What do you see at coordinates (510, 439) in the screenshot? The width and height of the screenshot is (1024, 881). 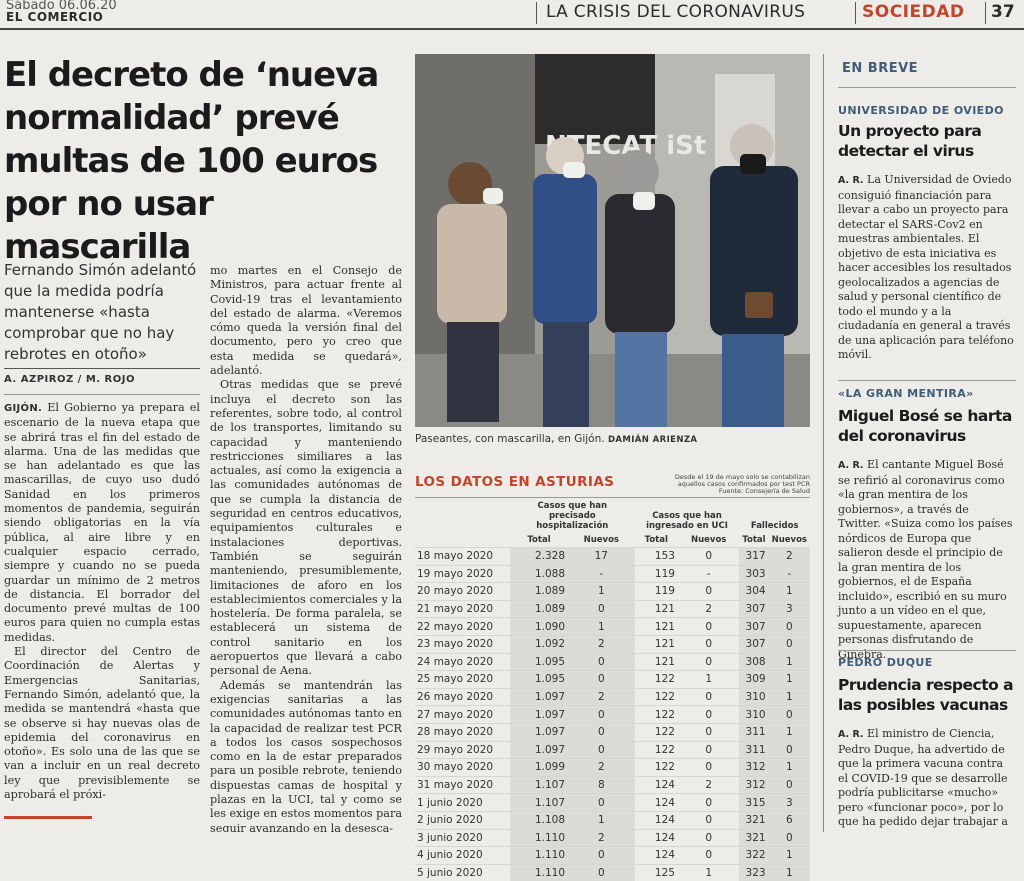 I see `caption-text: Paseantes, con mascarilla, en Gijón.` at bounding box center [510, 439].